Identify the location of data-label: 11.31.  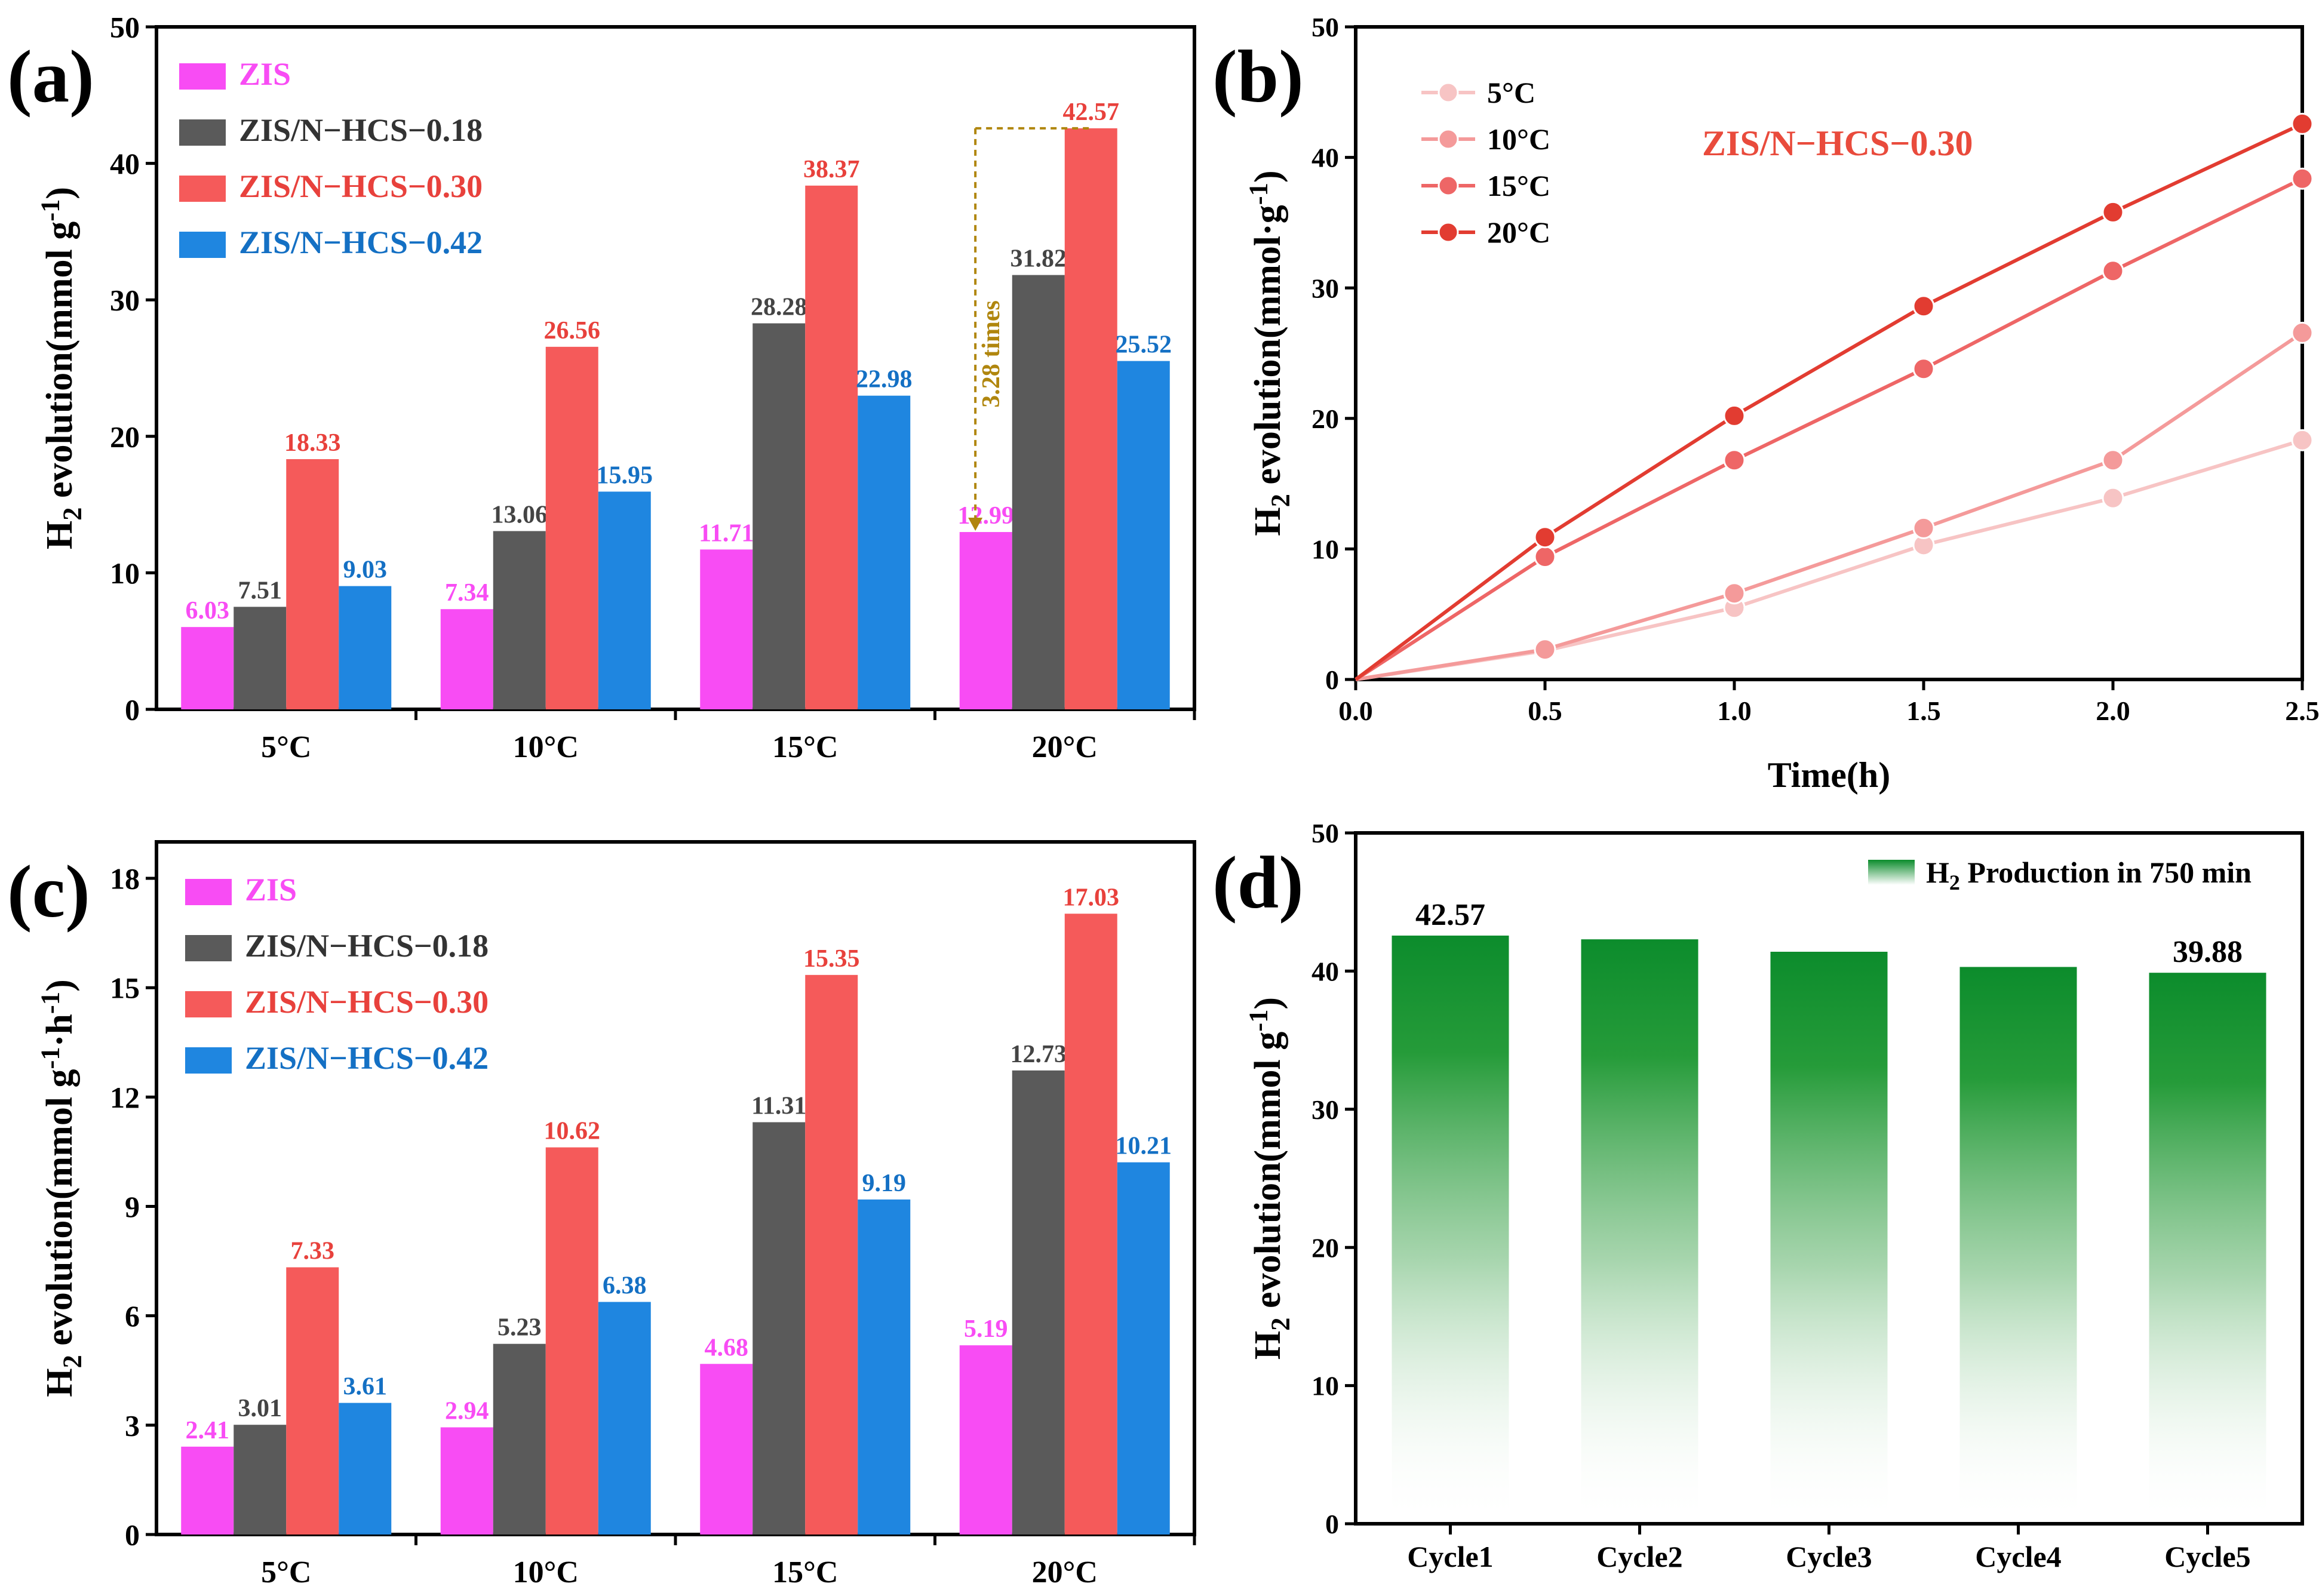
(778, 1106).